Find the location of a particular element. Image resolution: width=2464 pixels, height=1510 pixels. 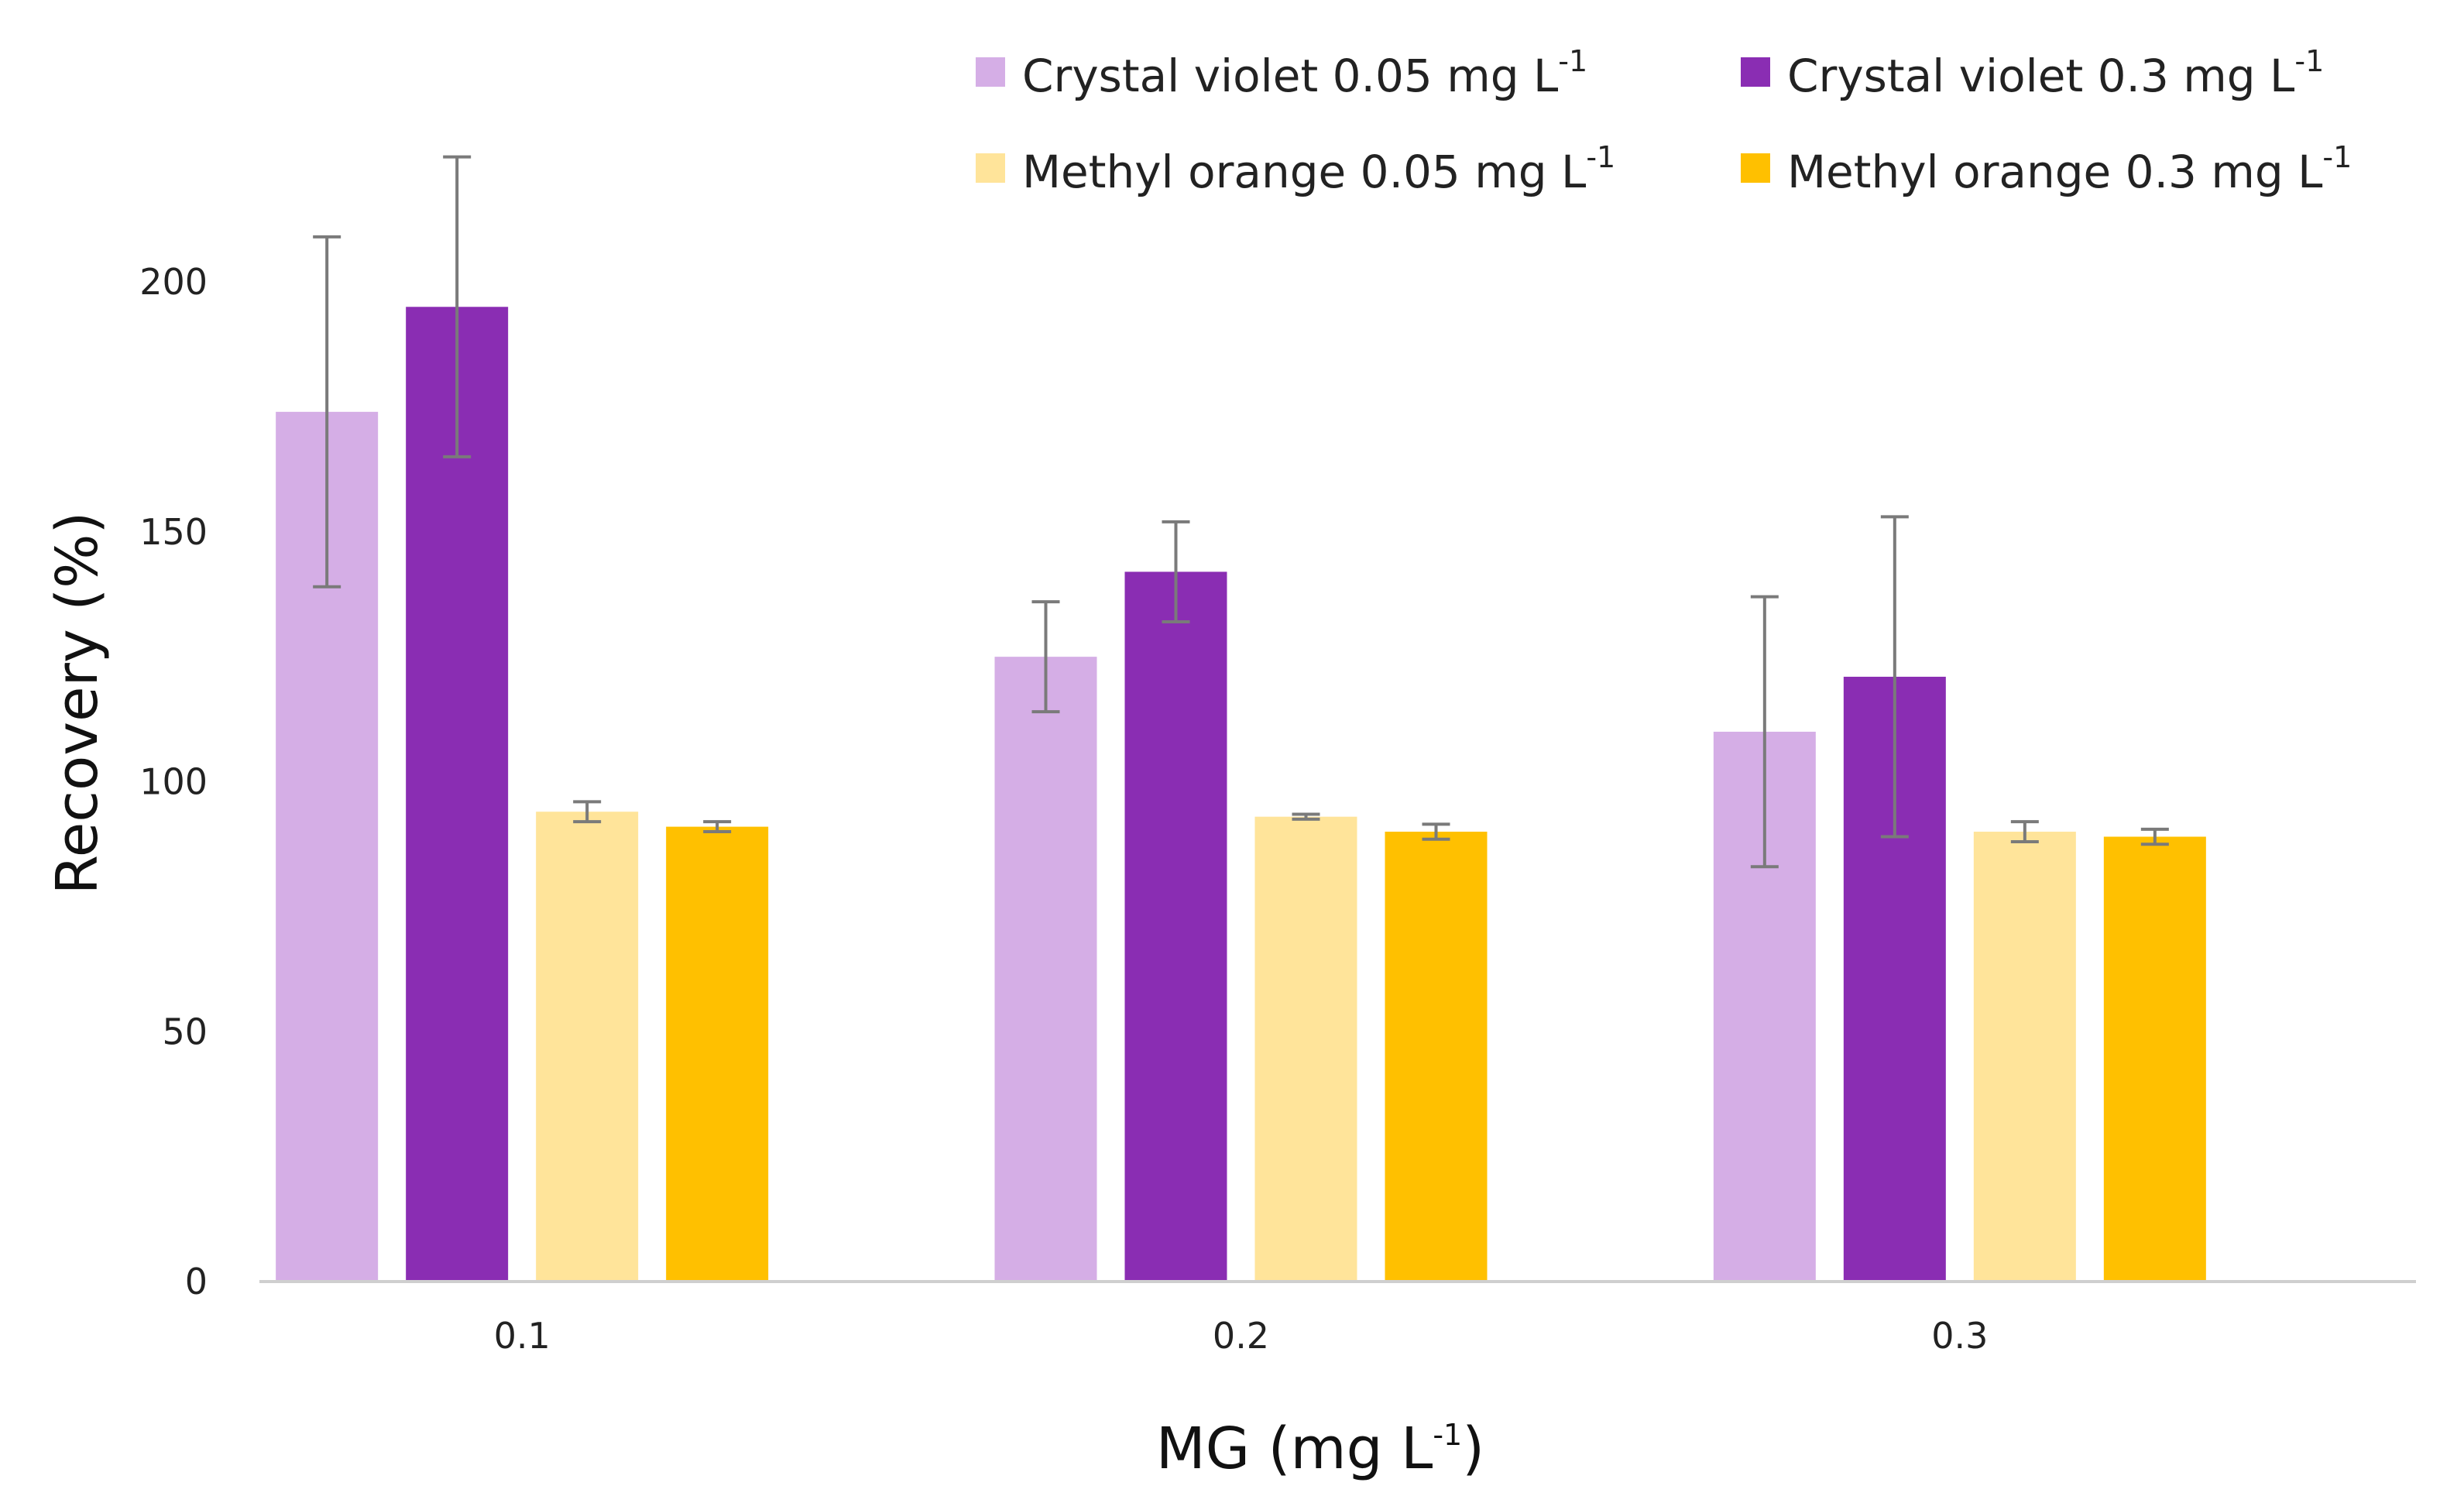

x-tick-label: 0.2 is located at coordinates (1241, 1336).